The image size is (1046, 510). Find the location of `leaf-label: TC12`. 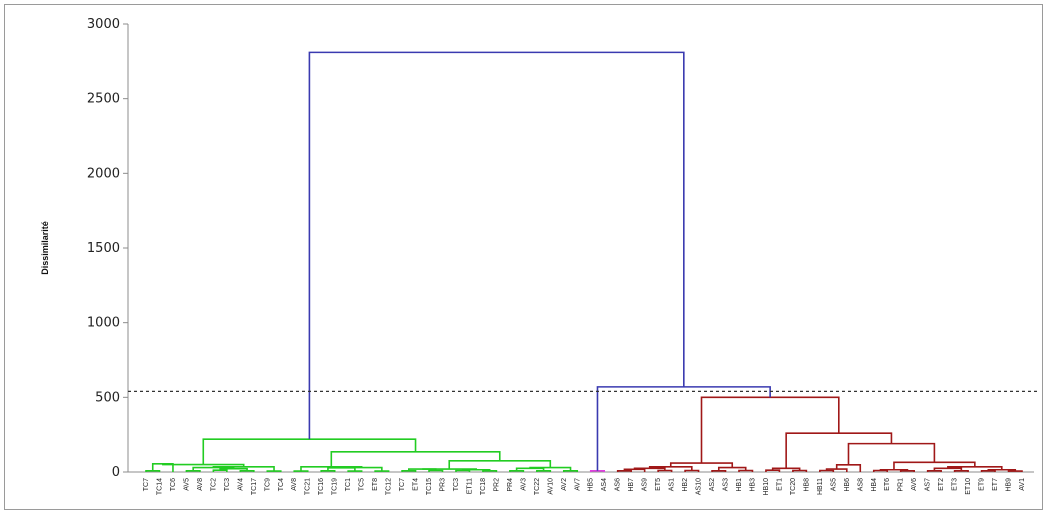

leaf-label: TC12 is located at coordinates (389, 486).